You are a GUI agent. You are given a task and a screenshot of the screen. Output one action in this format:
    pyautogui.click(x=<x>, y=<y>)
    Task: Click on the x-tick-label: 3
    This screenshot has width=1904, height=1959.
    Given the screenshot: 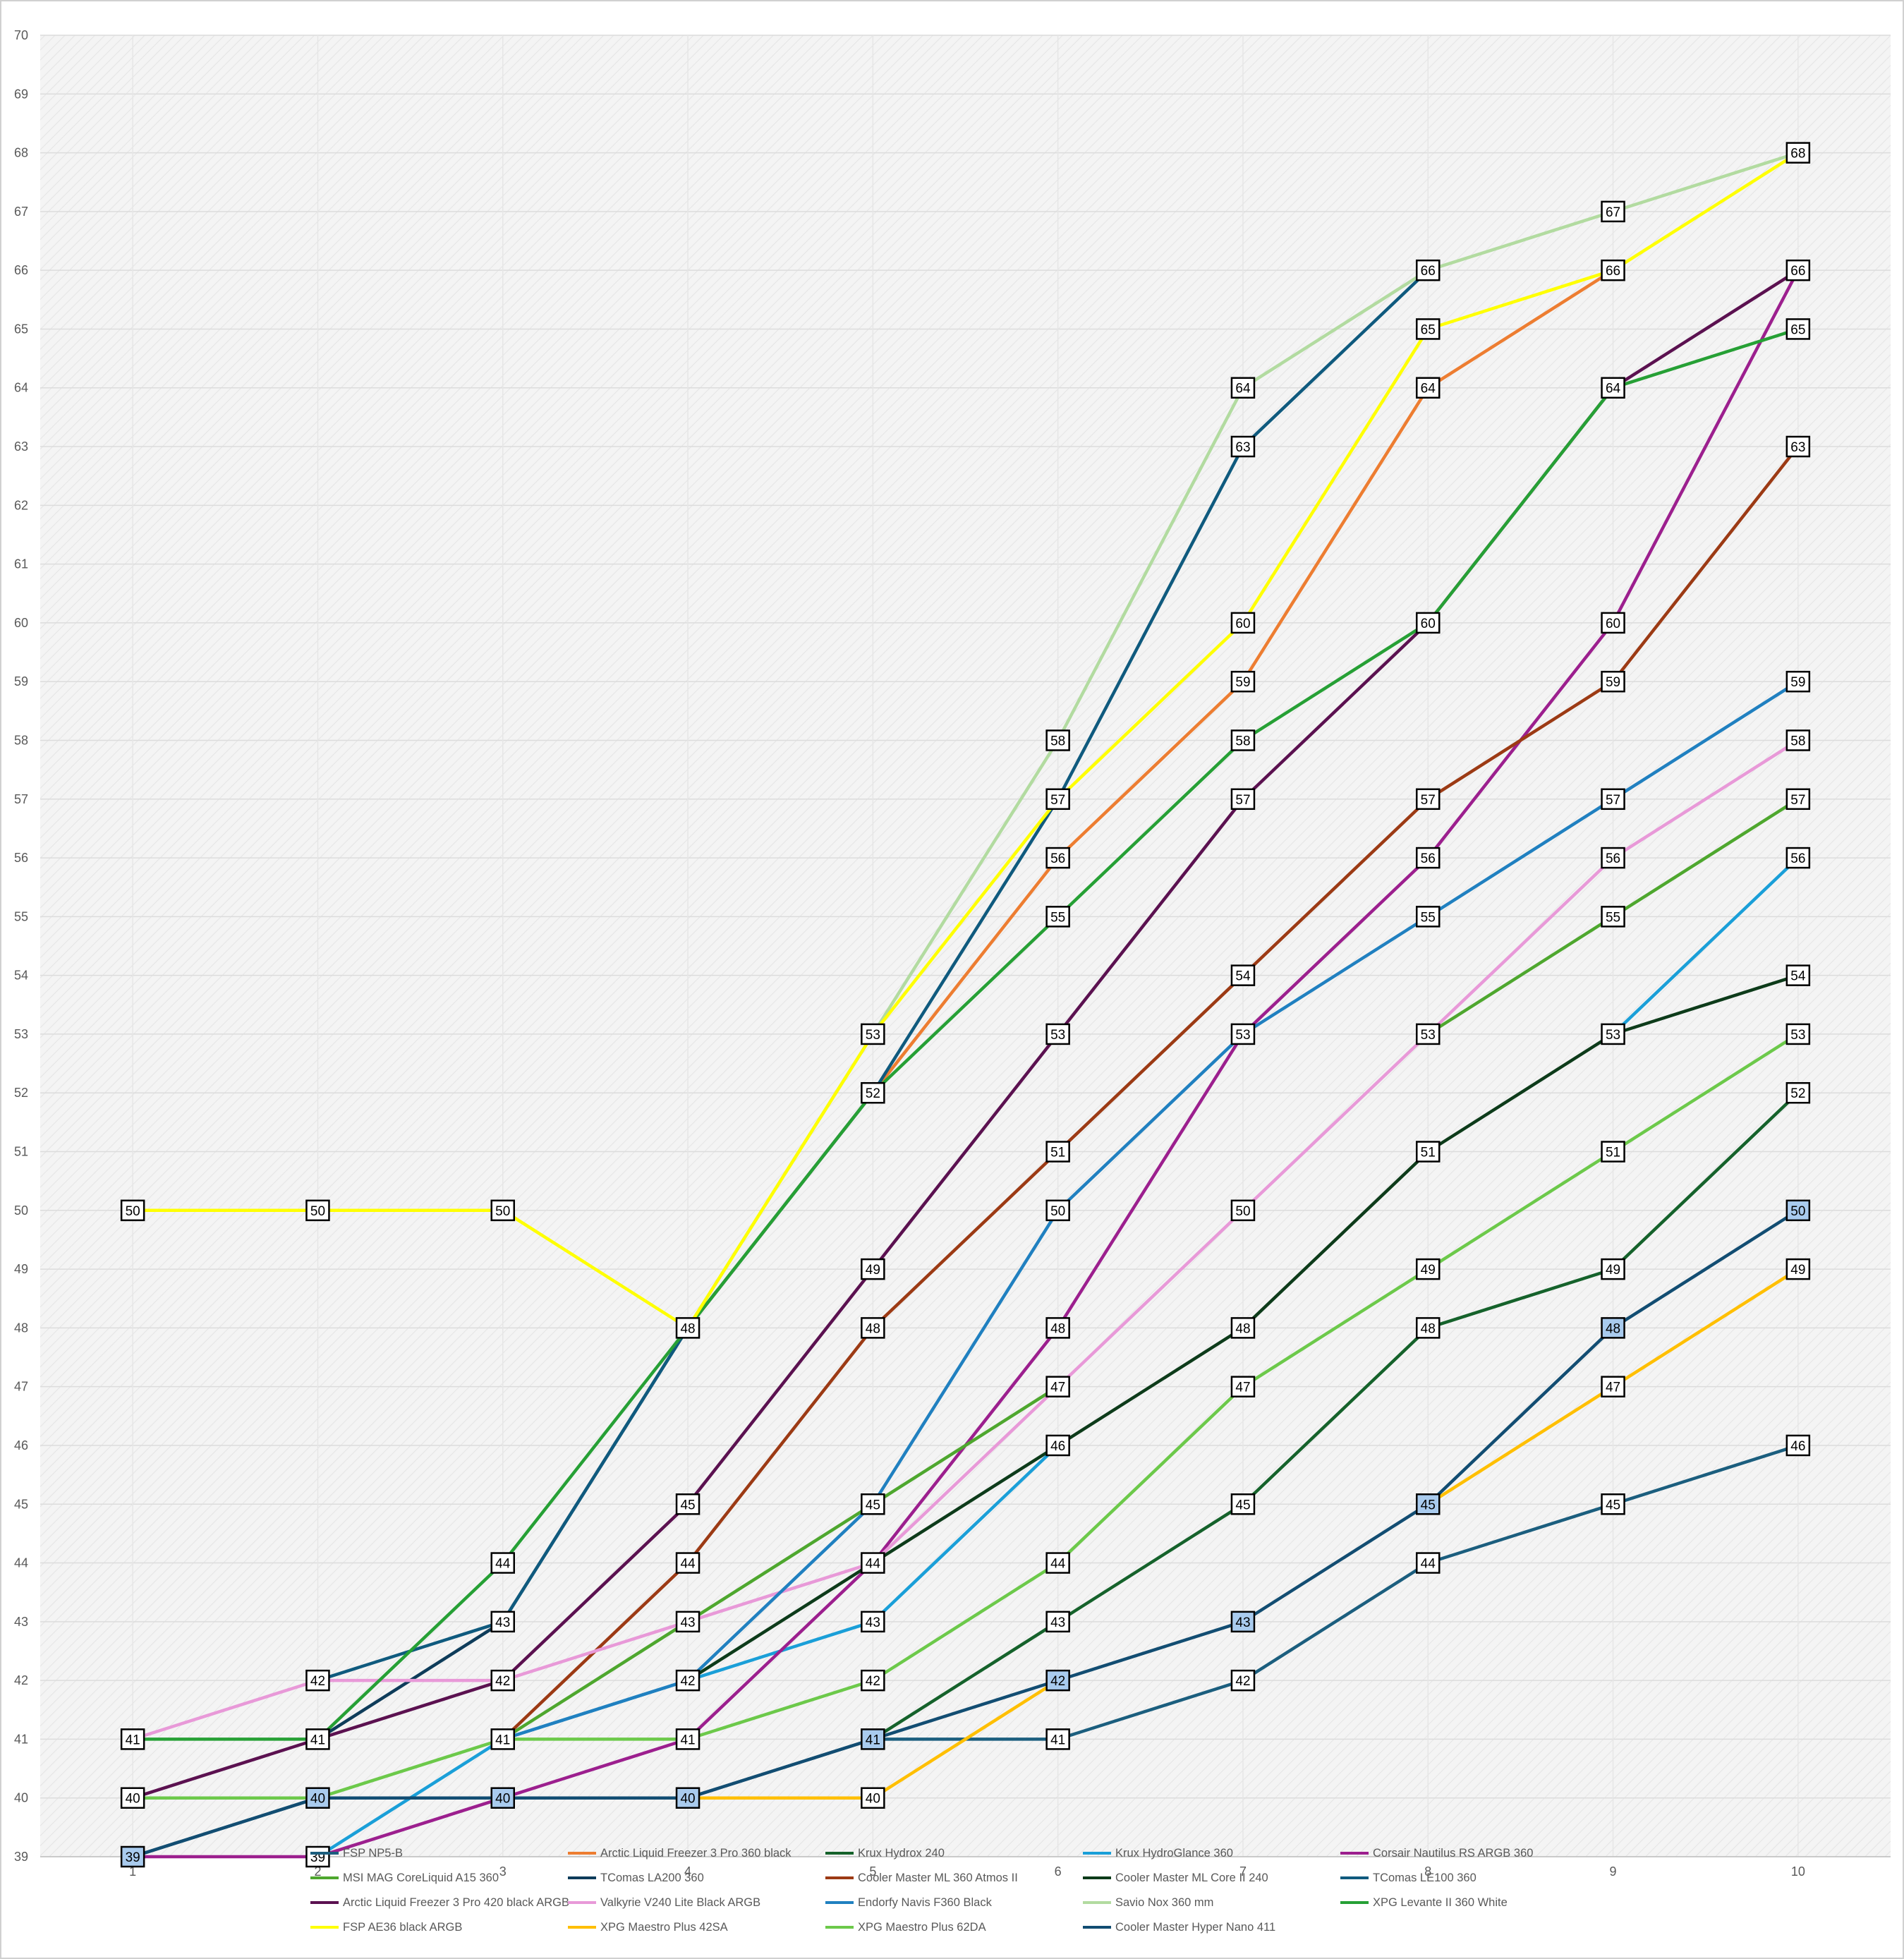 What is the action you would take?
    pyautogui.click(x=503, y=1871)
    